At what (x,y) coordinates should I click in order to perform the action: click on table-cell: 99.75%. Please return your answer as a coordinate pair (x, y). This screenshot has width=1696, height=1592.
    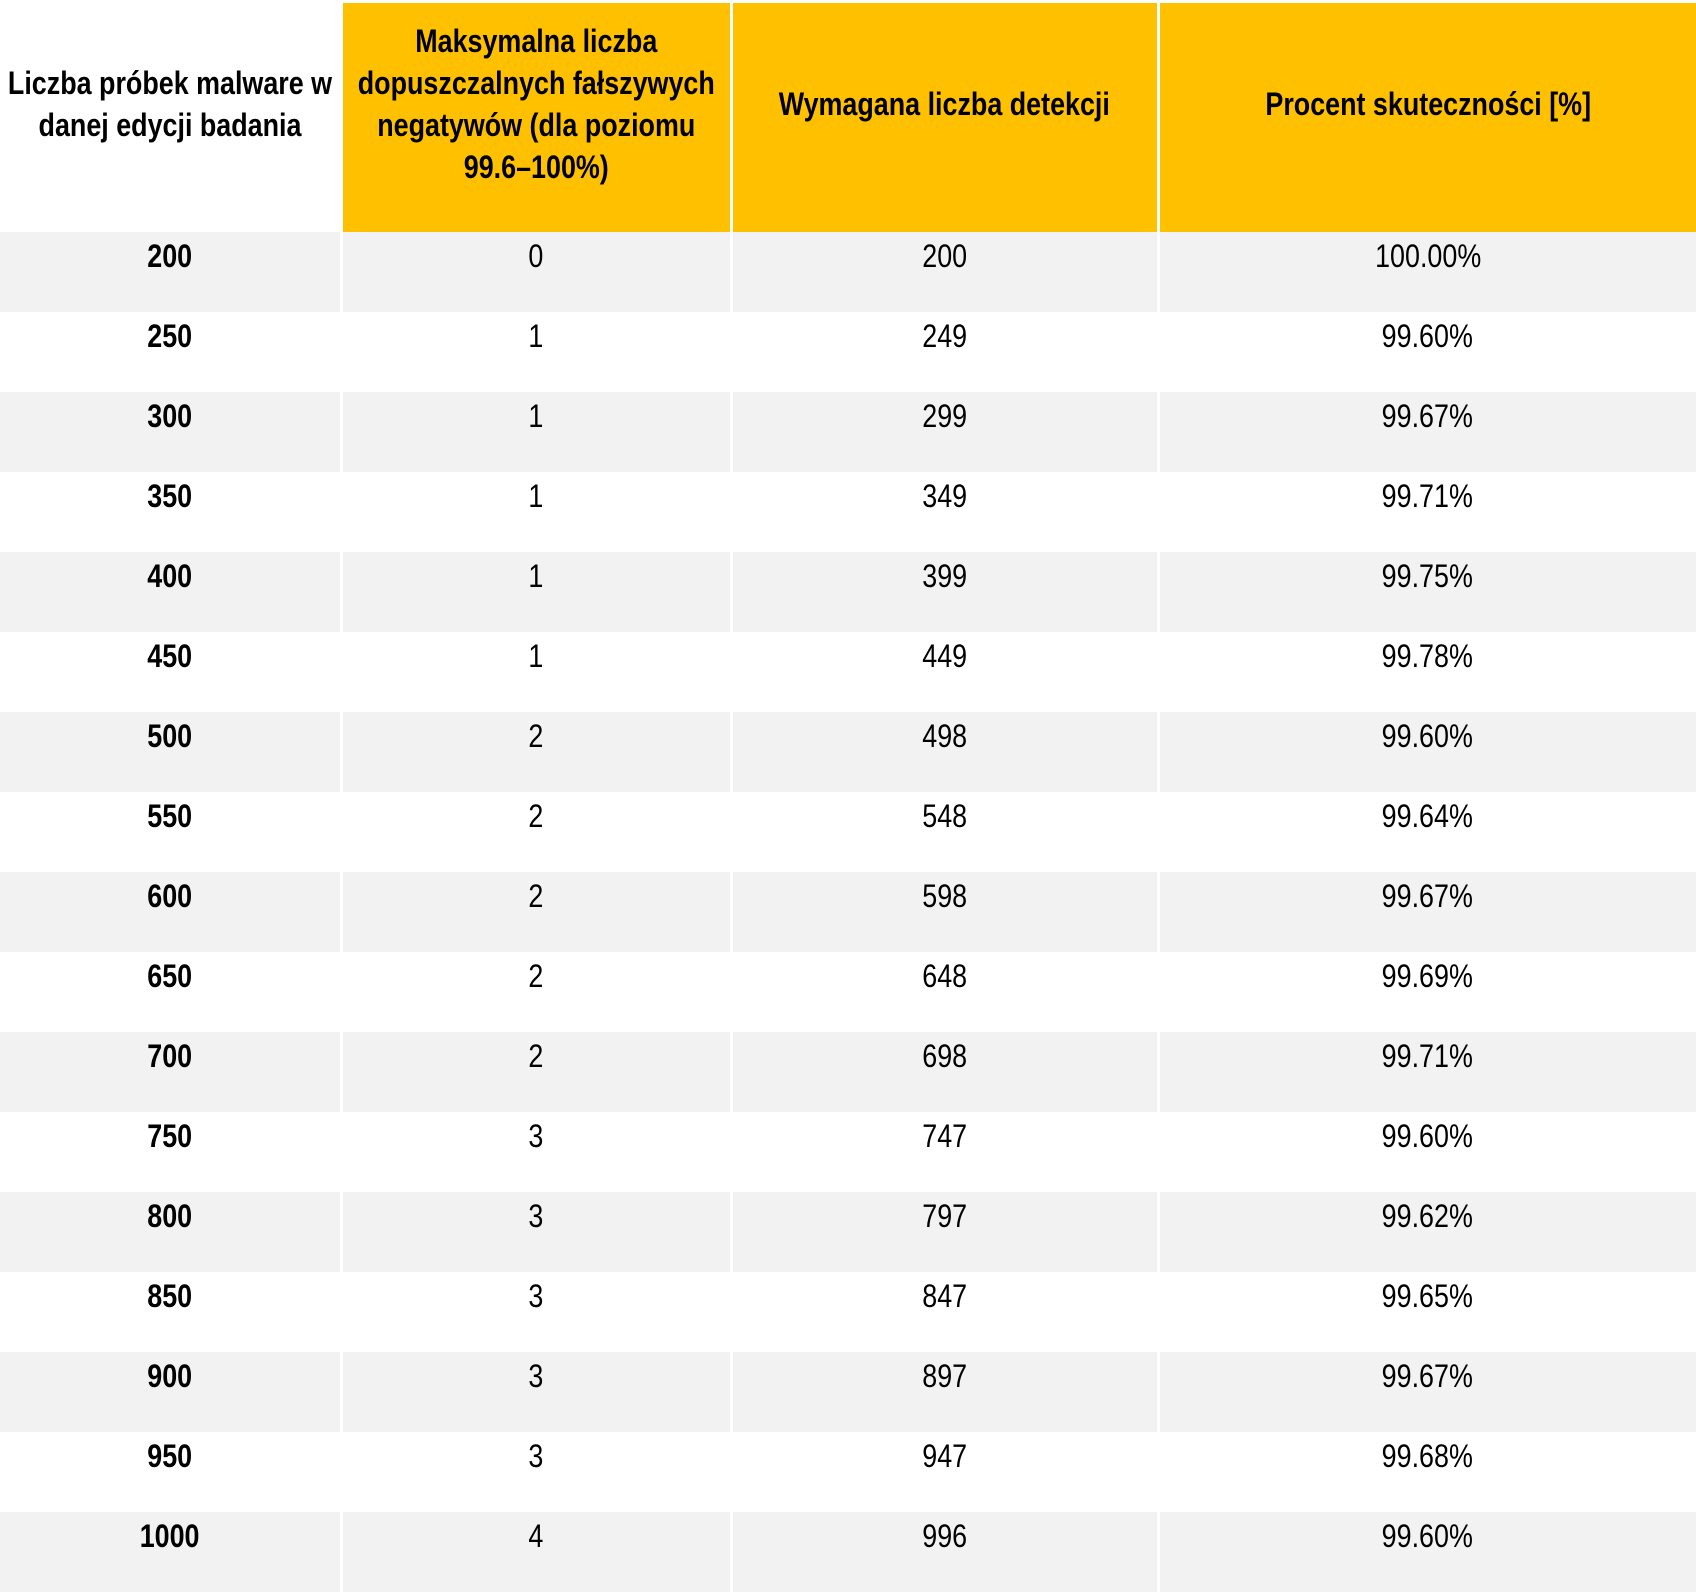
    Looking at the image, I should click on (1427, 592).